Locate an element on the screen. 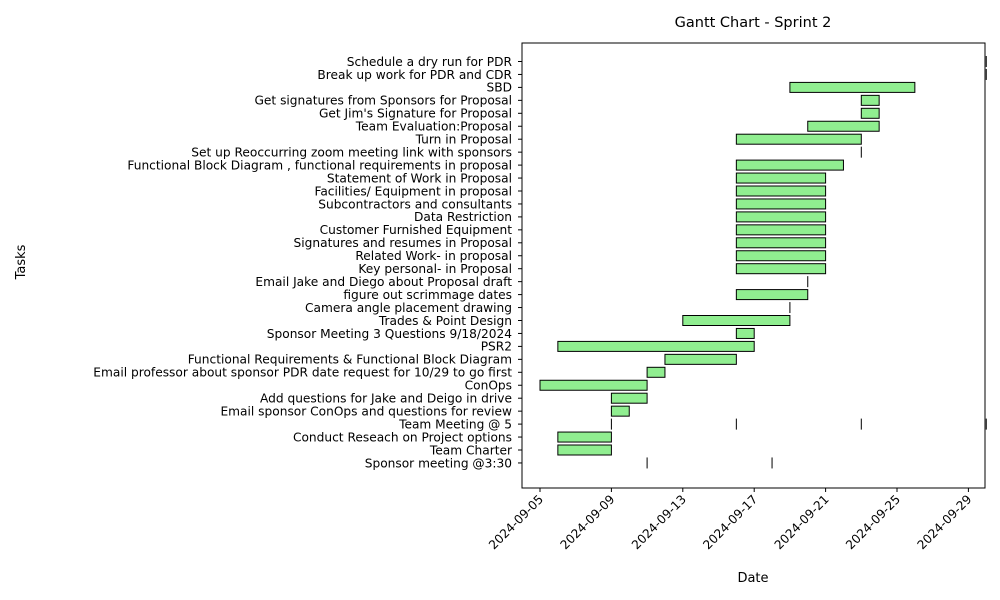  y-tick-label: SBD is located at coordinates (499, 88).